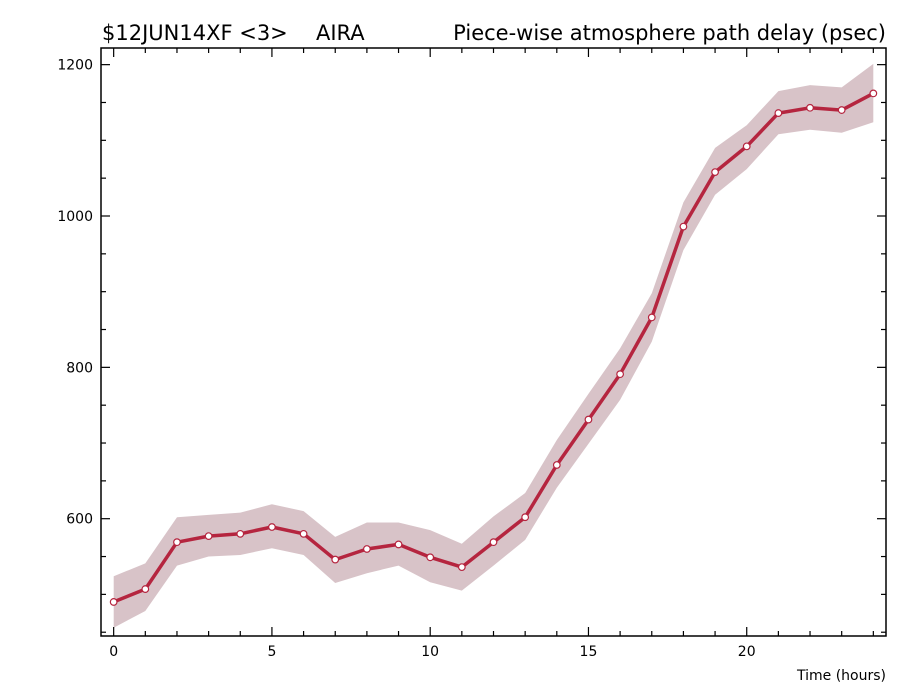 This screenshot has height=687, width=905. I want to click on x-tick-label: 10, so click(430, 652).